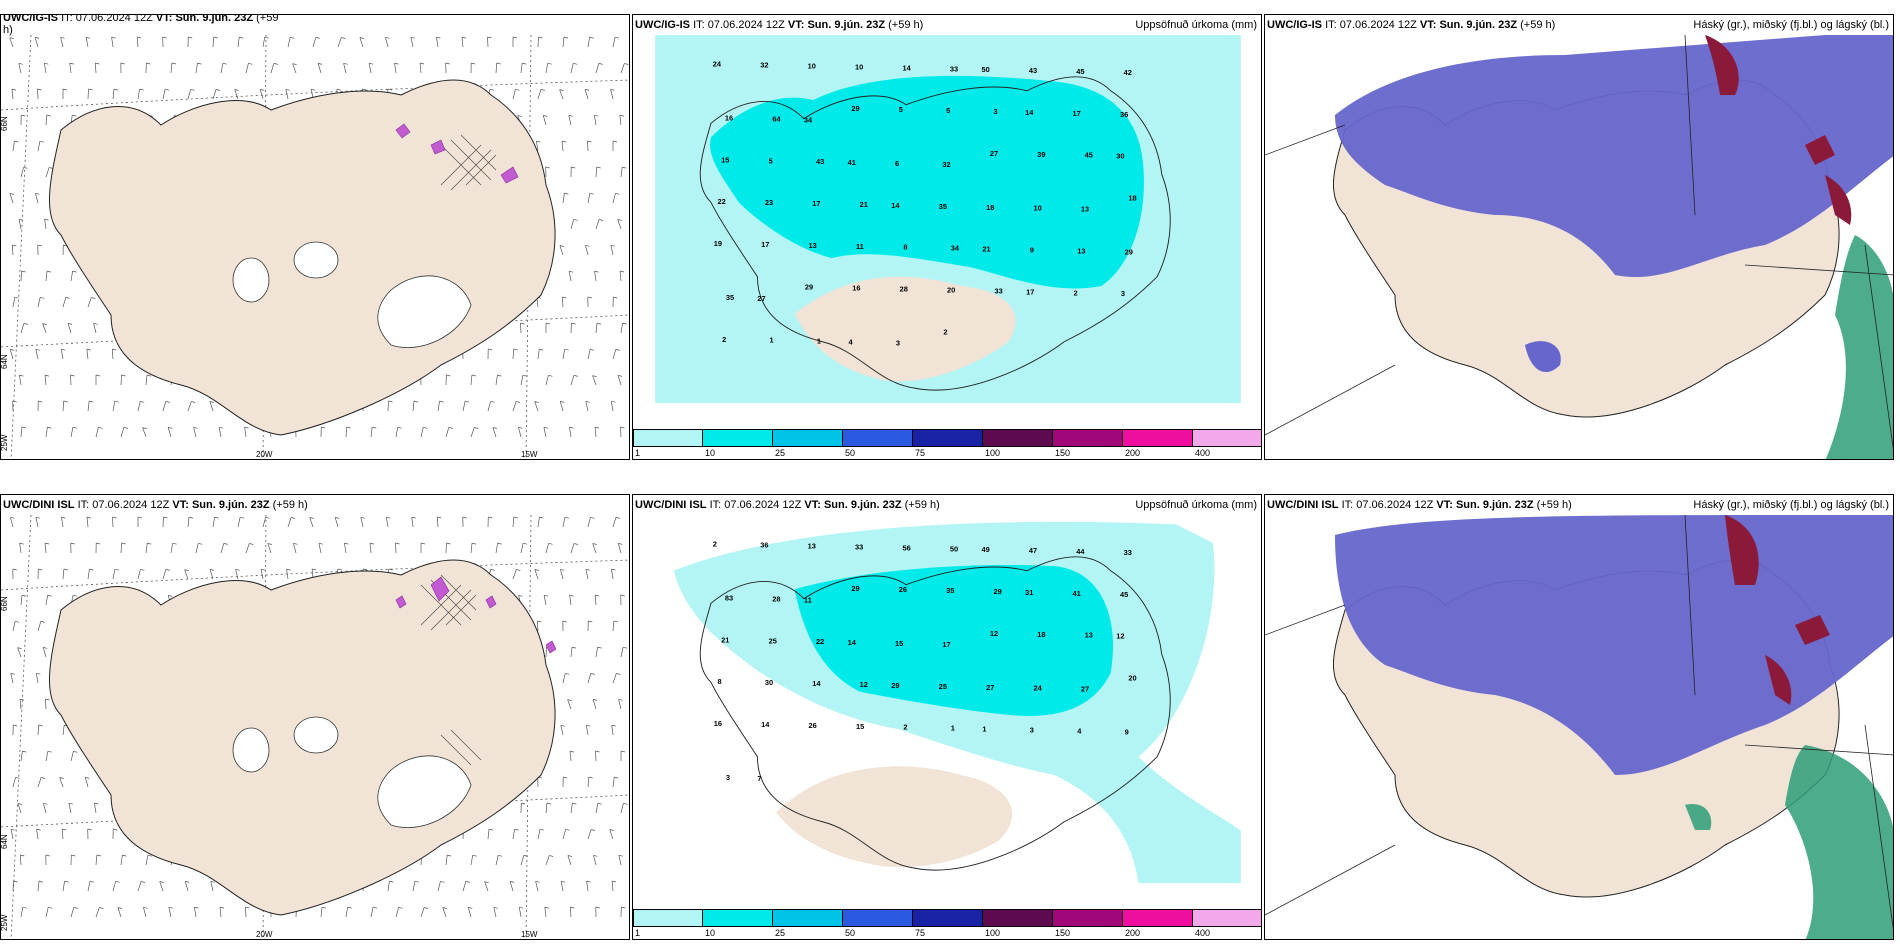  What do you see at coordinates (1777, 610) in the screenshot?
I see `high-cloud-area` at bounding box center [1777, 610].